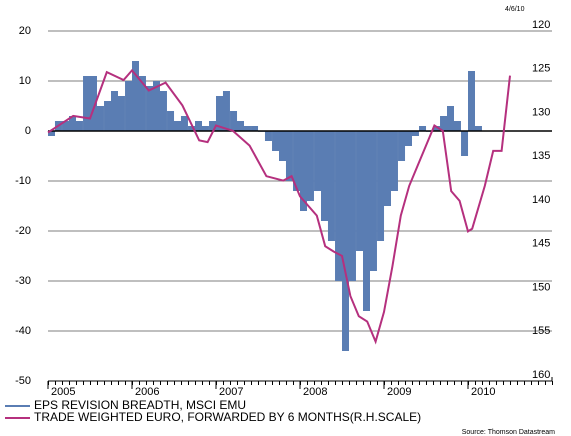 Image resolution: width=571 pixels, height=436 pixels. What do you see at coordinates (541, 244) in the screenshot?
I see `y2-tick-label: 145` at bounding box center [541, 244].